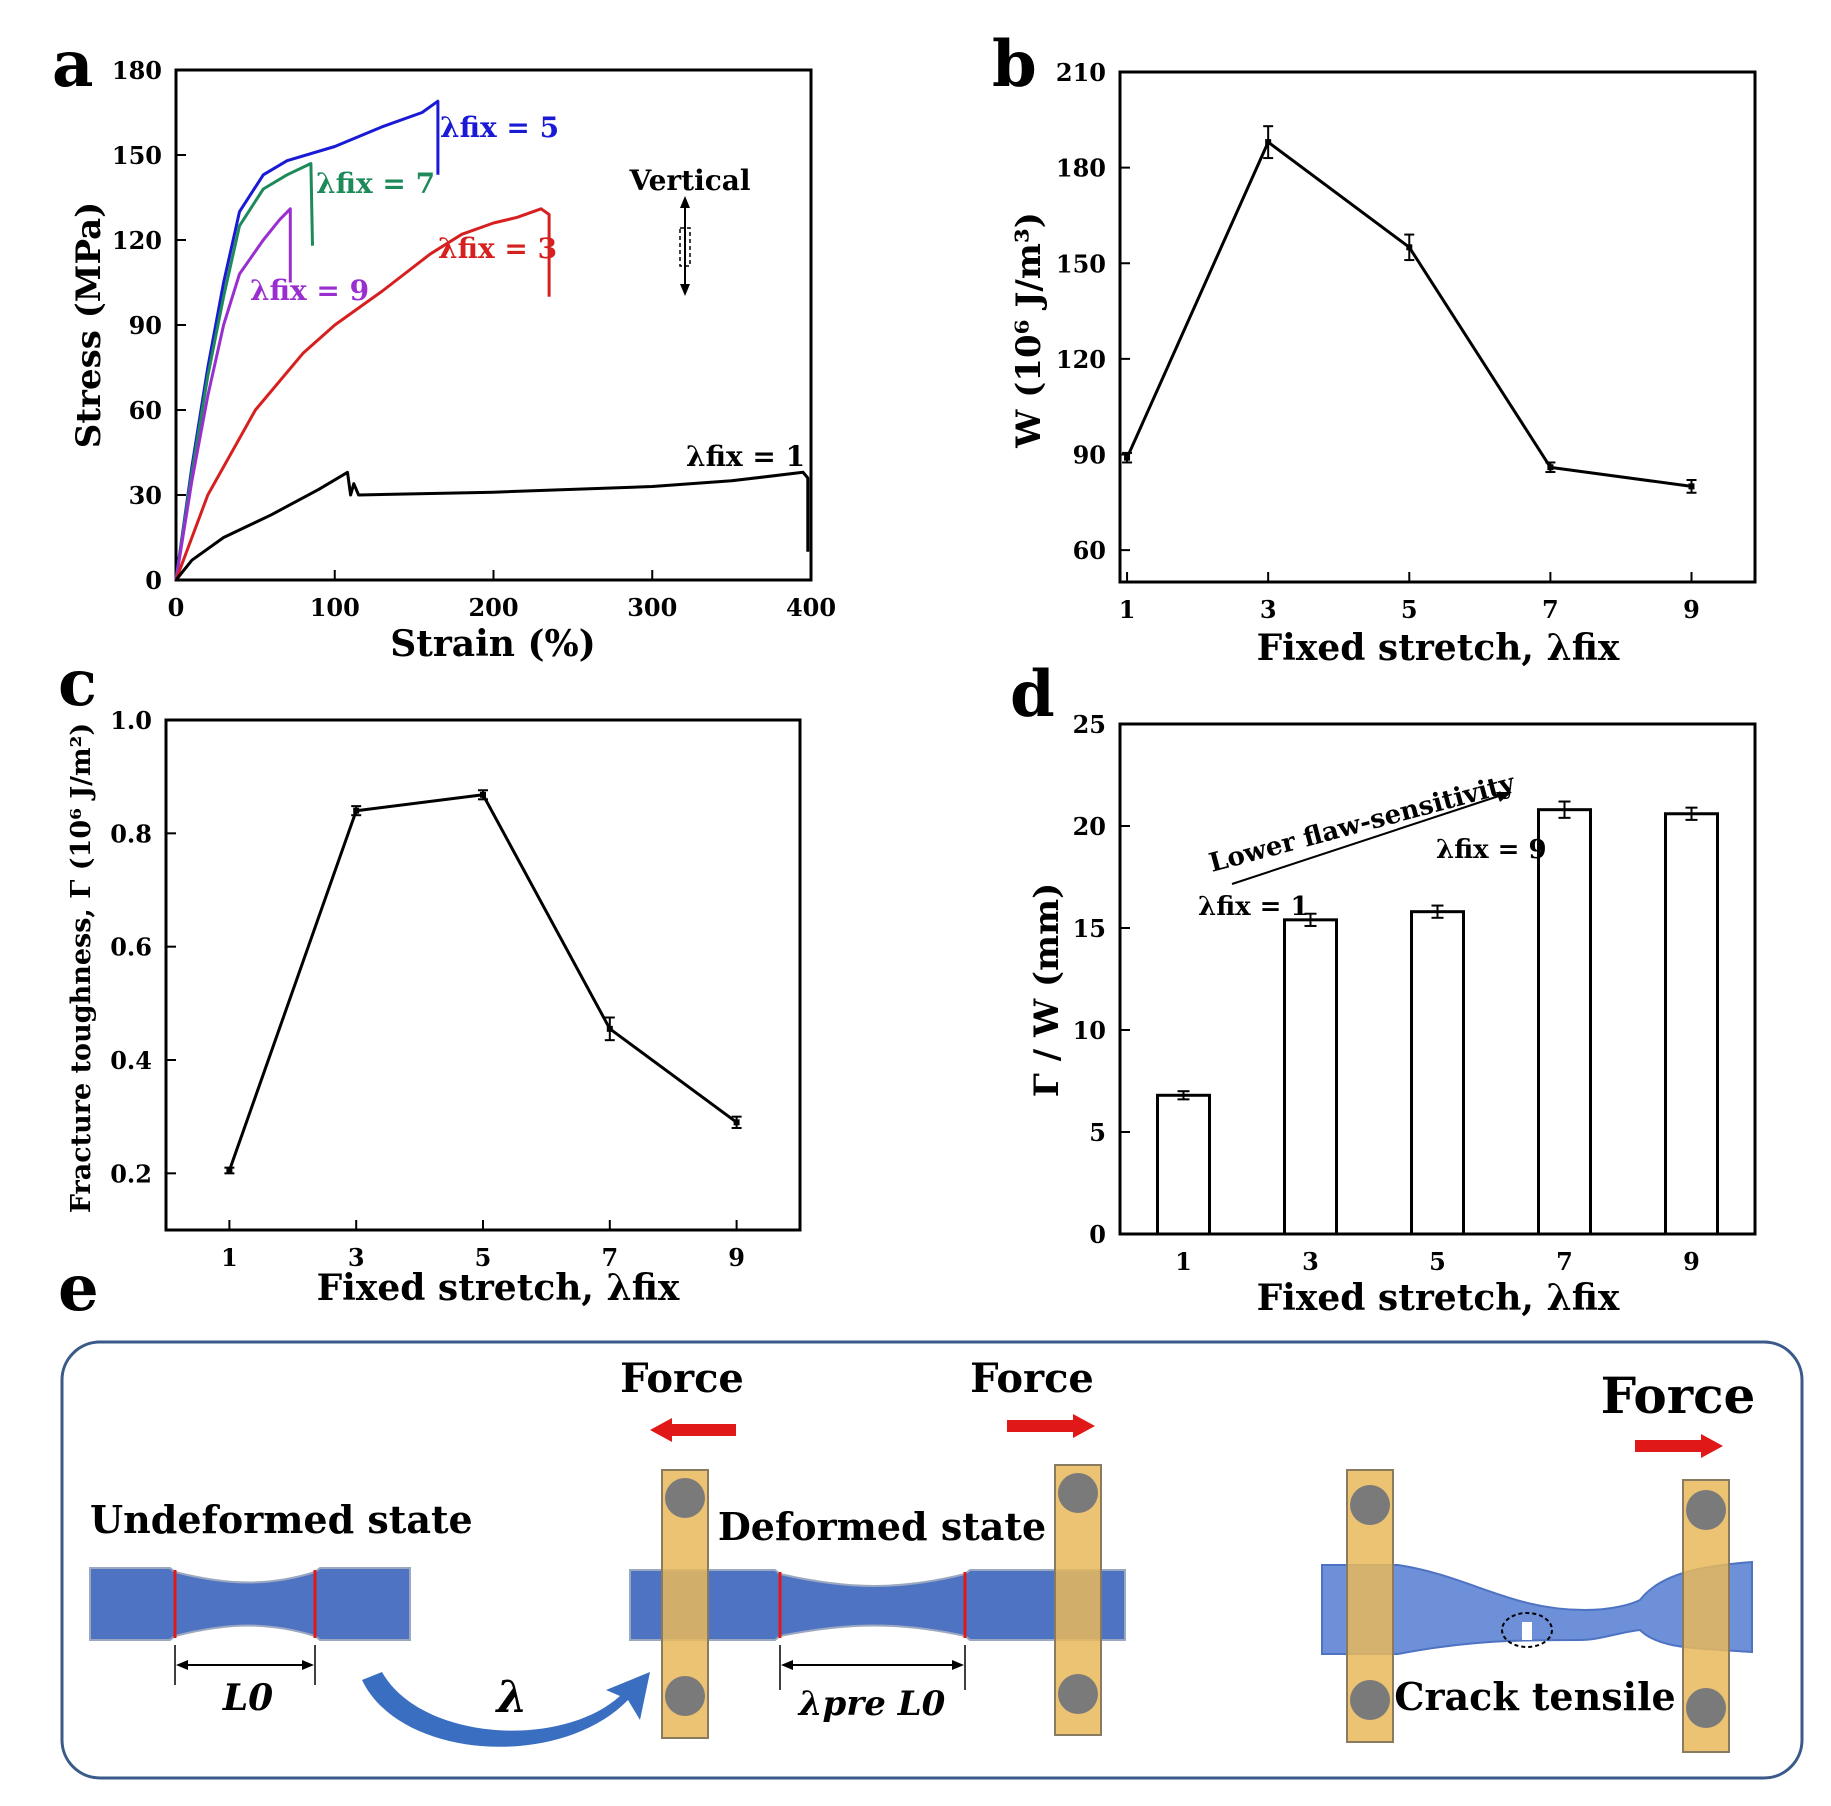 Image resolution: width=1831 pixels, height=1806 pixels. Describe the element at coordinates (1438, 1298) in the screenshot. I see `x-axis-label-d: Fixed stretch, λfix` at that location.